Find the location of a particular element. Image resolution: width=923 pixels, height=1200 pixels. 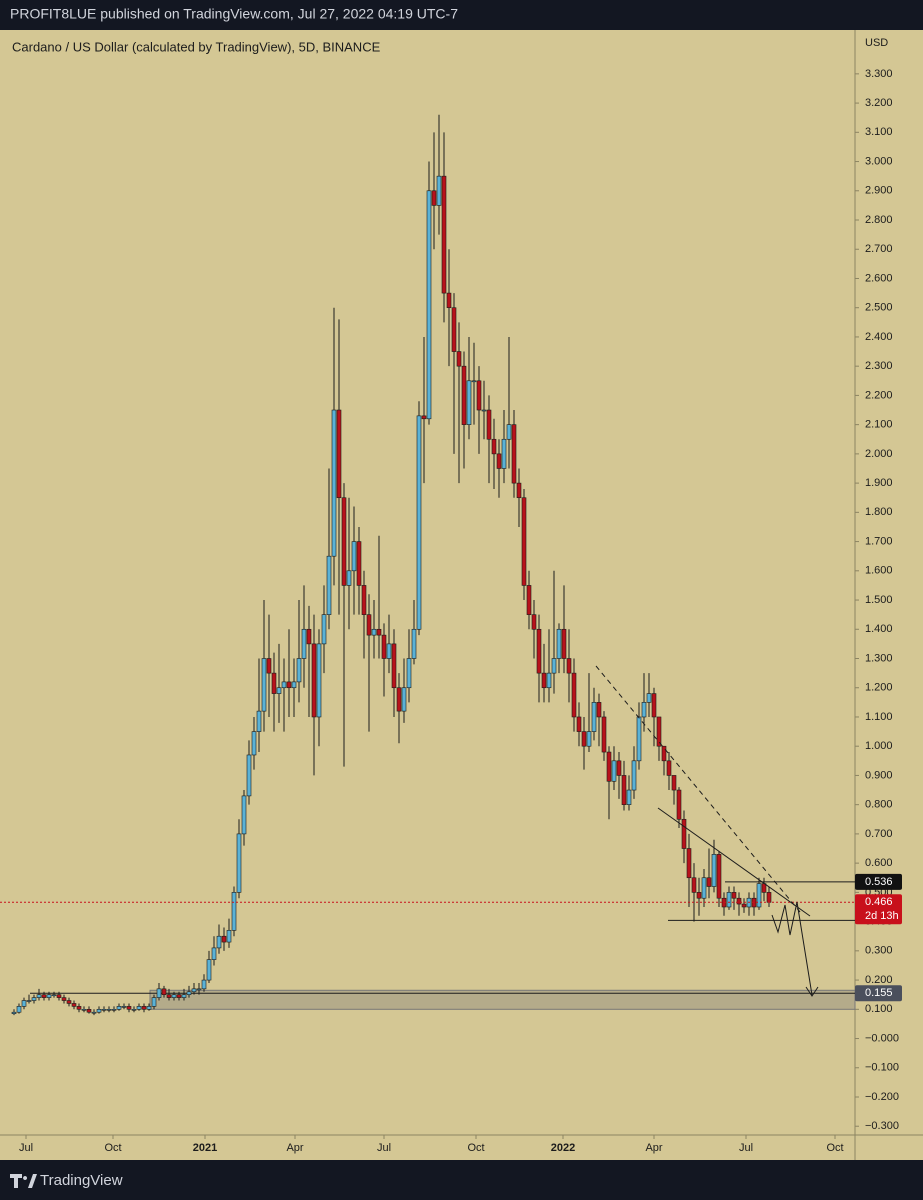

y-tick-label: 1.500 is located at coordinates (879, 600).